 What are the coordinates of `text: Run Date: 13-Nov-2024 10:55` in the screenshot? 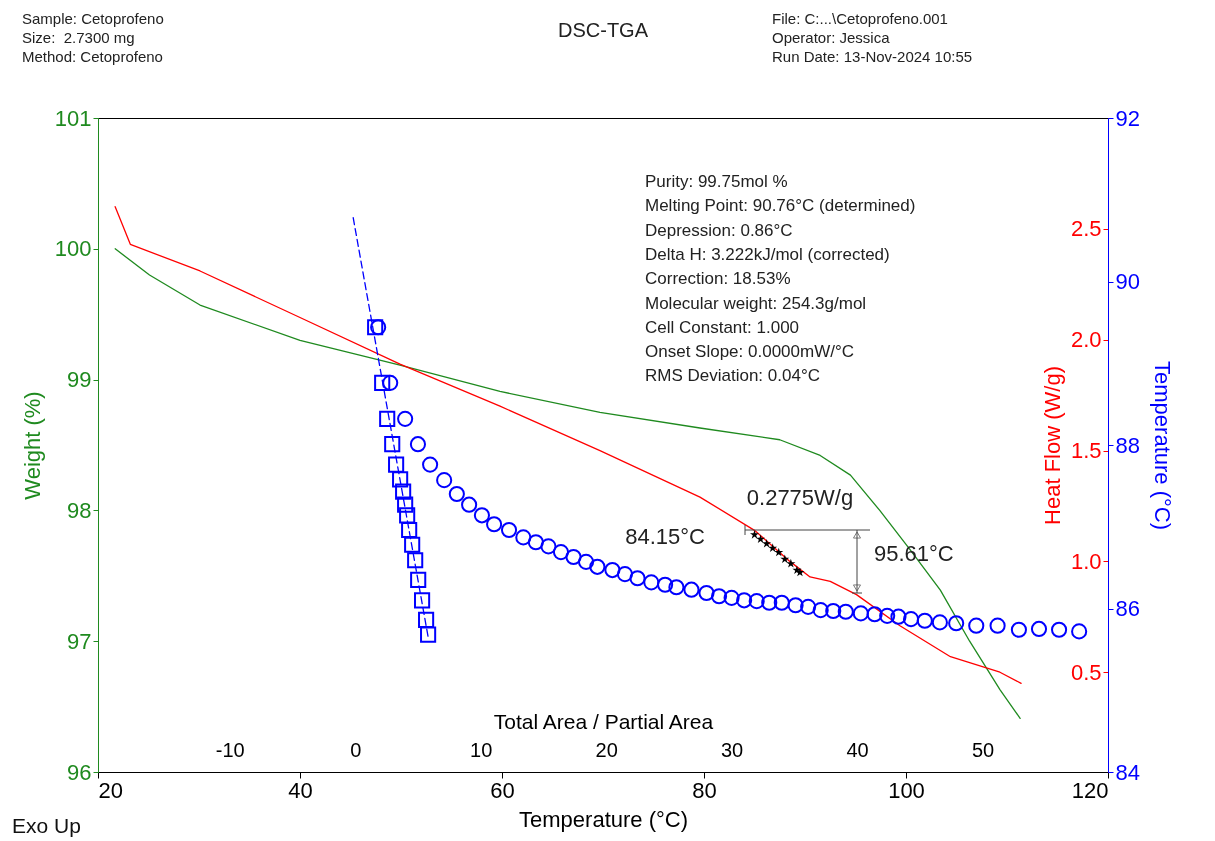 It's located at (872, 56).